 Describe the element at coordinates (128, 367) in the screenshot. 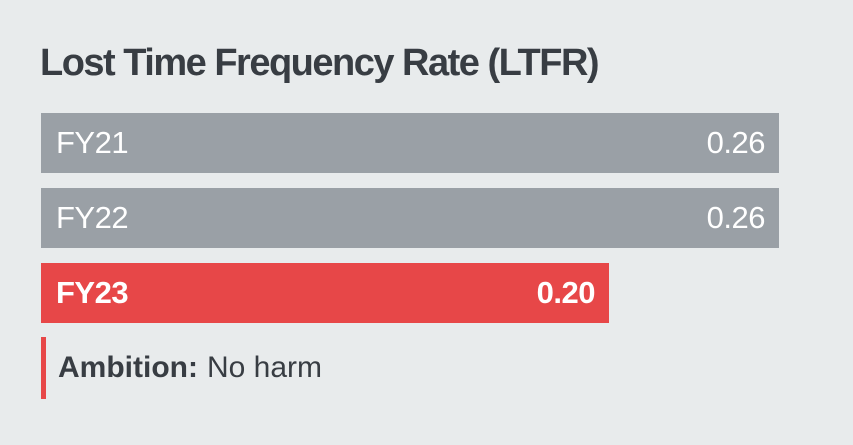

I see `ambition-label: Ambition:` at that location.